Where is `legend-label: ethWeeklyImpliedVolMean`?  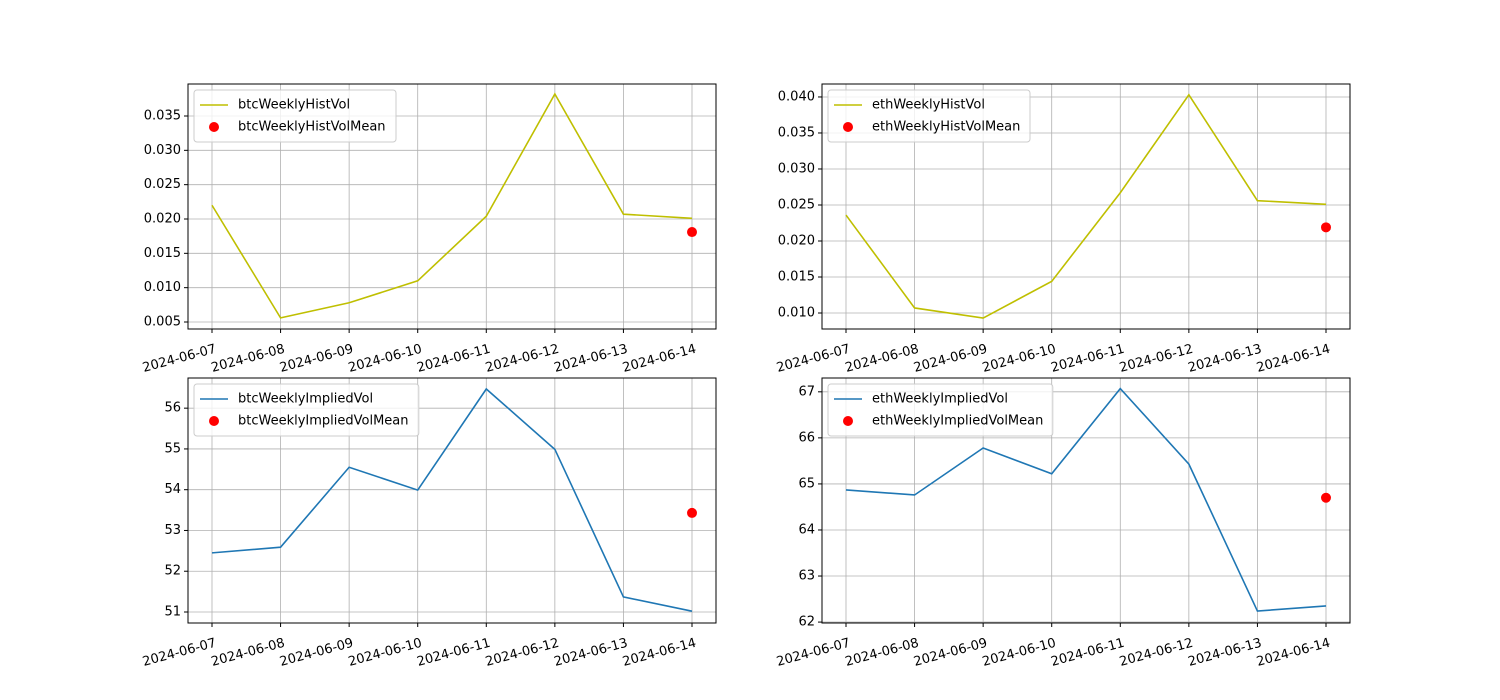 legend-label: ethWeeklyImpliedVolMean is located at coordinates (957, 421).